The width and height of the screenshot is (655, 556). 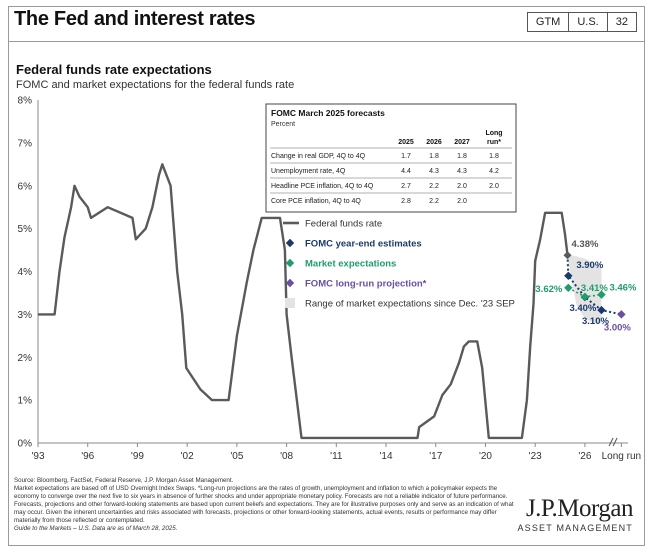 I want to click on data-label: 4.38%, so click(x=585, y=244).